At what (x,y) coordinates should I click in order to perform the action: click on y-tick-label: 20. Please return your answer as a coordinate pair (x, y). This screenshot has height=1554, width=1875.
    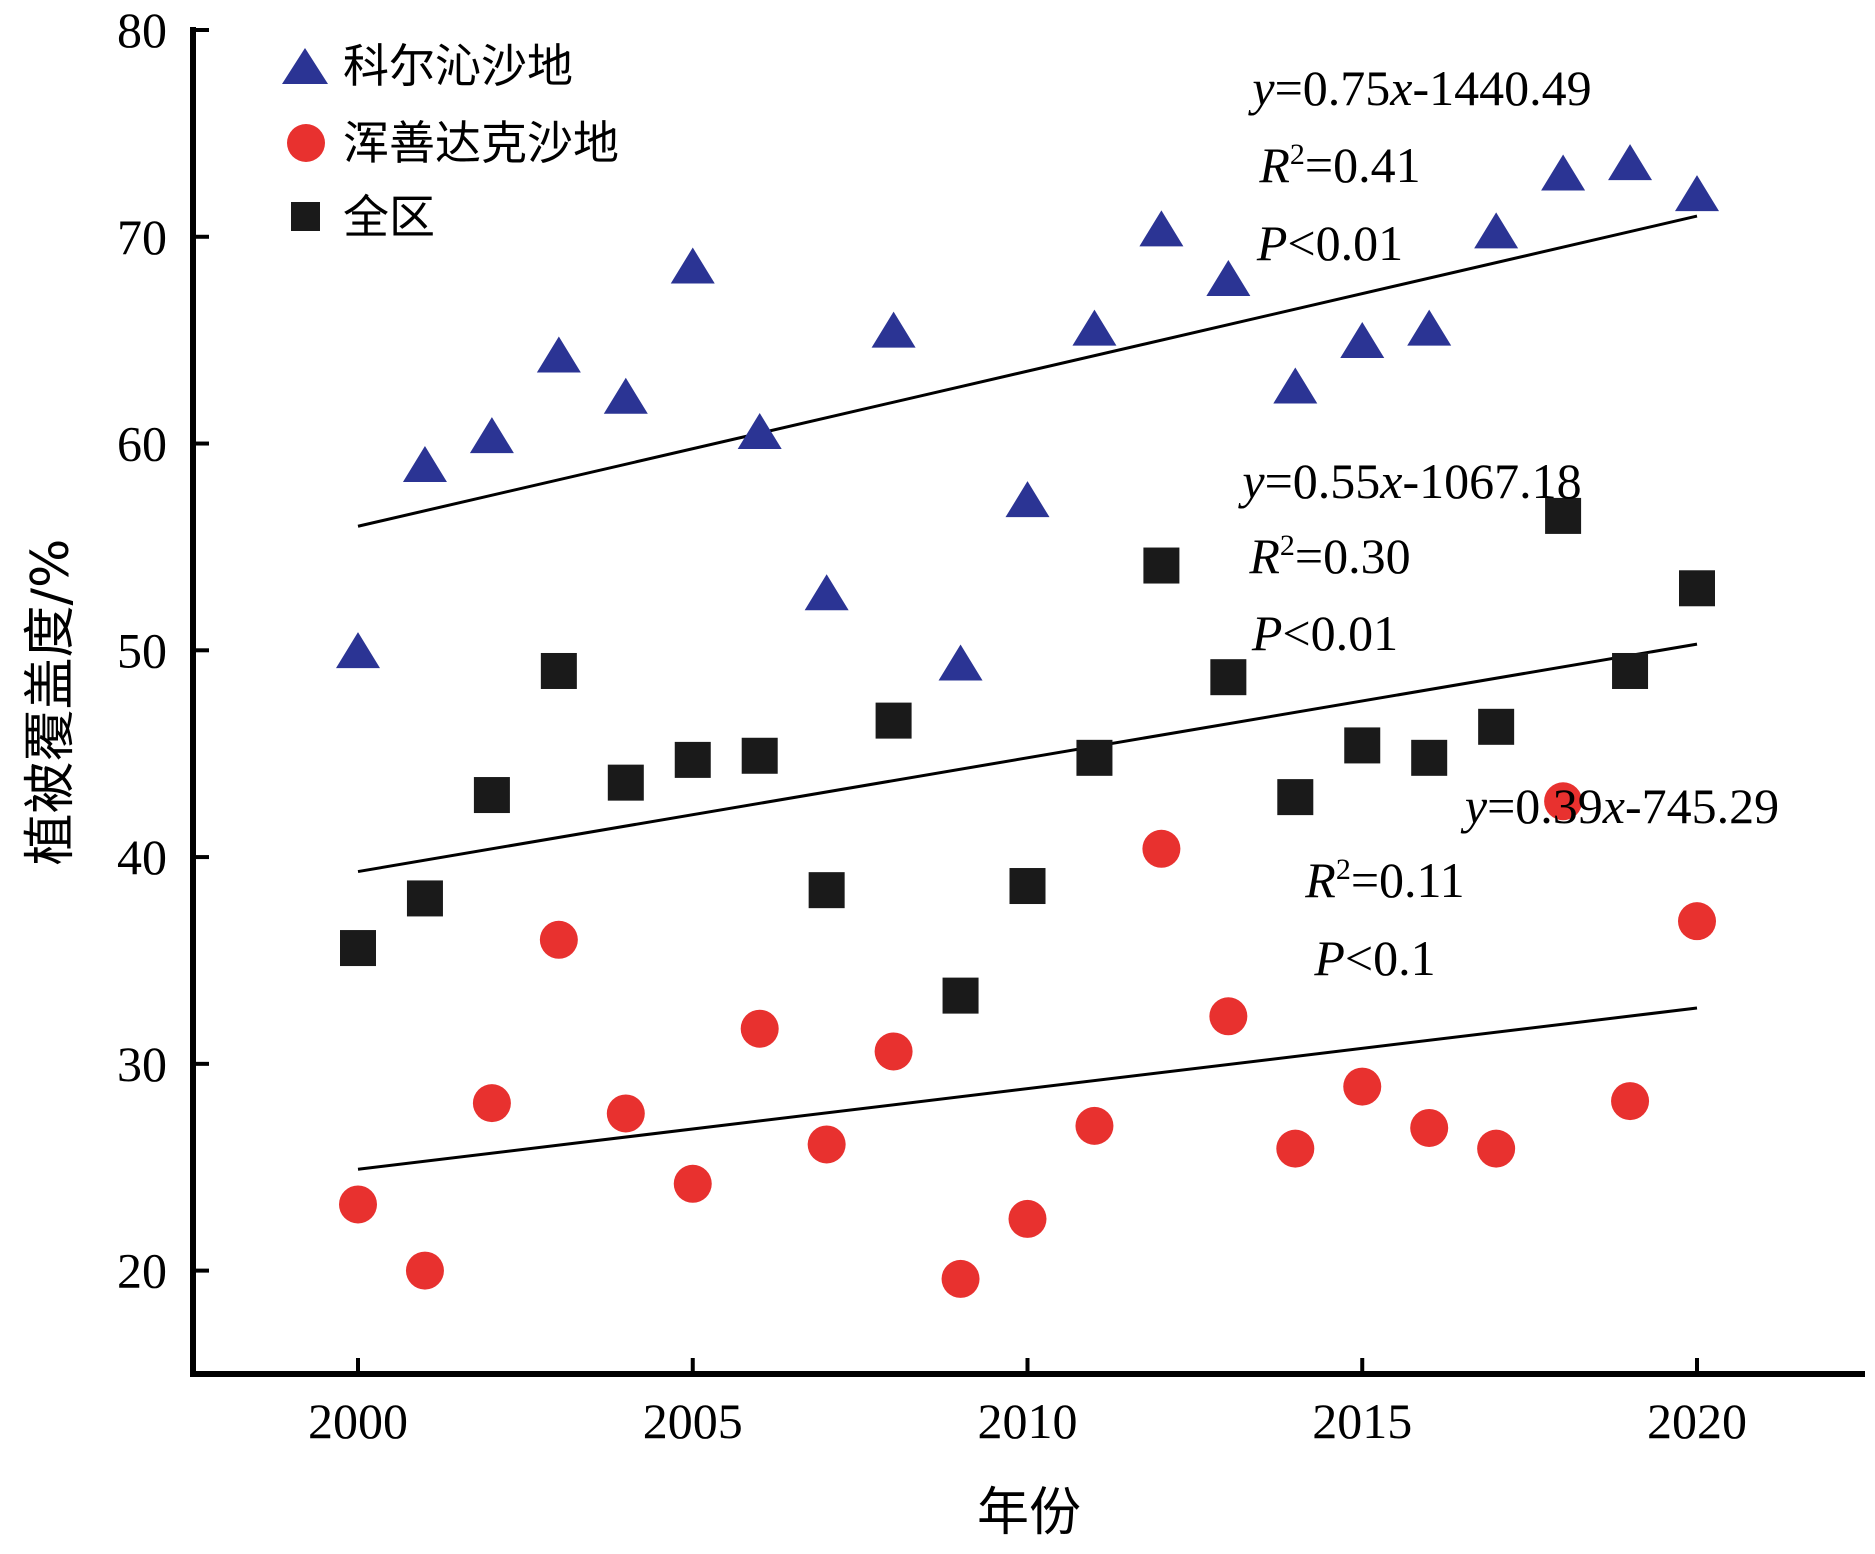
    Looking at the image, I should click on (142, 1271).